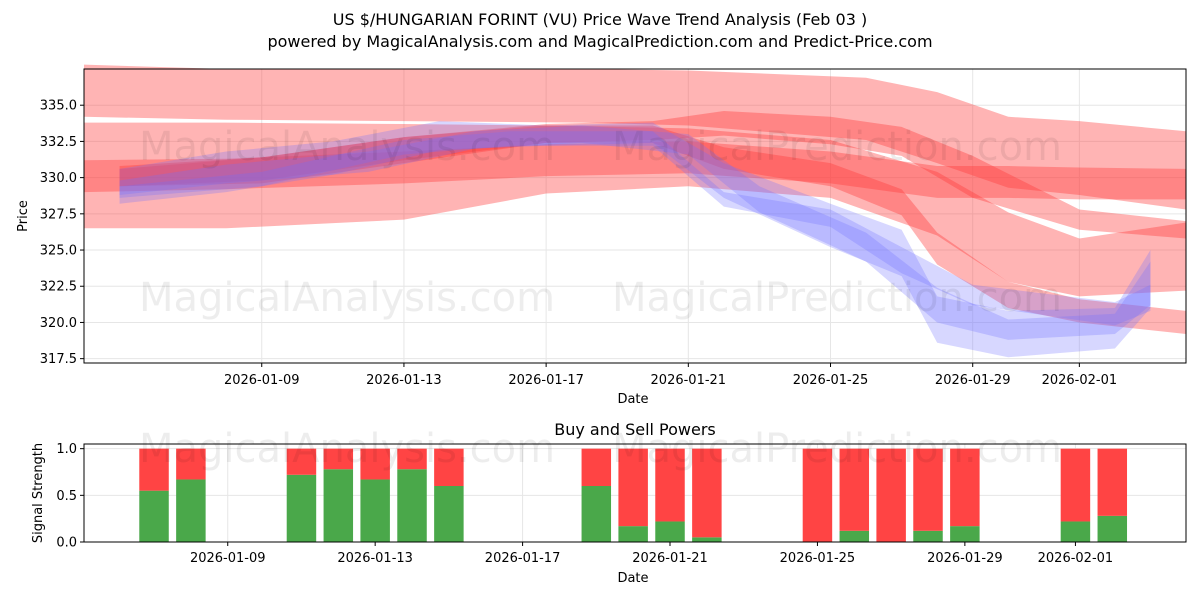 The width and height of the screenshot is (1200, 600). What do you see at coordinates (375, 558) in the screenshot?
I see `power-x-tick-label: 2026-01-13` at bounding box center [375, 558].